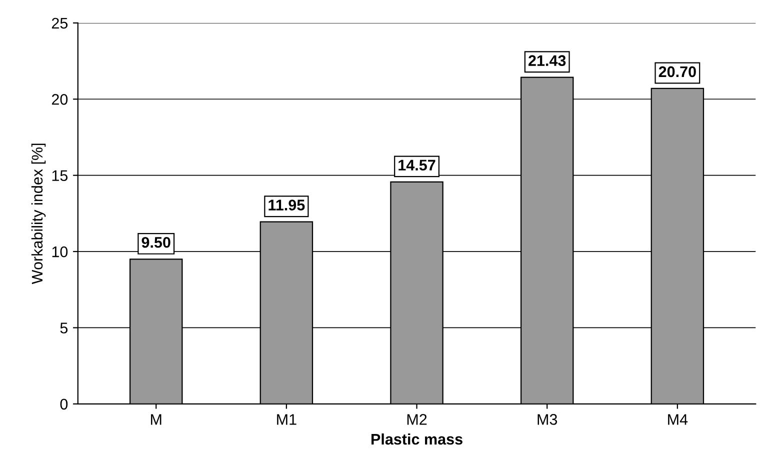  Describe the element at coordinates (64, 404) in the screenshot. I see `y-tick-label: 0` at that location.